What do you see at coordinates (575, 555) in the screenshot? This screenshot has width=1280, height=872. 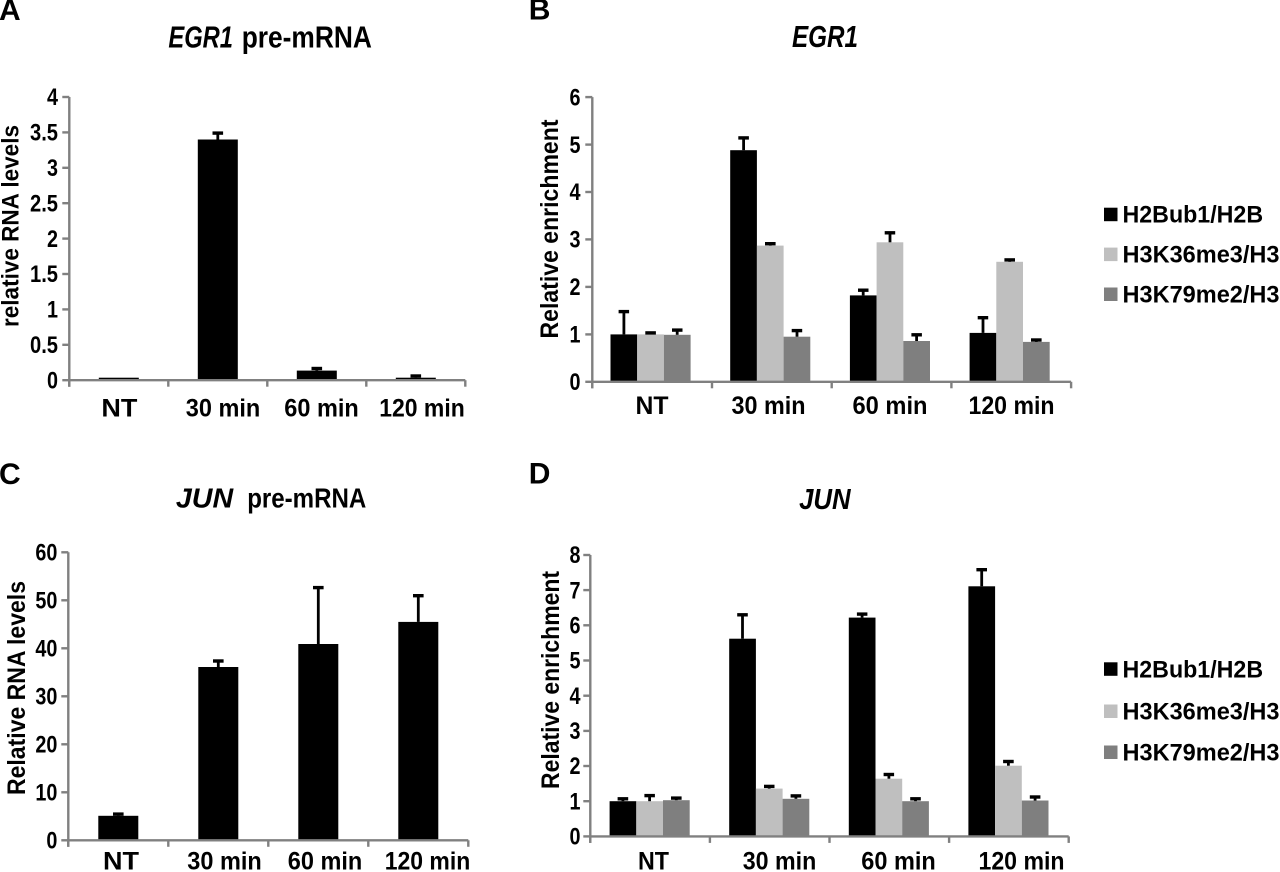 I see `svg-text: 8` at bounding box center [575, 555].